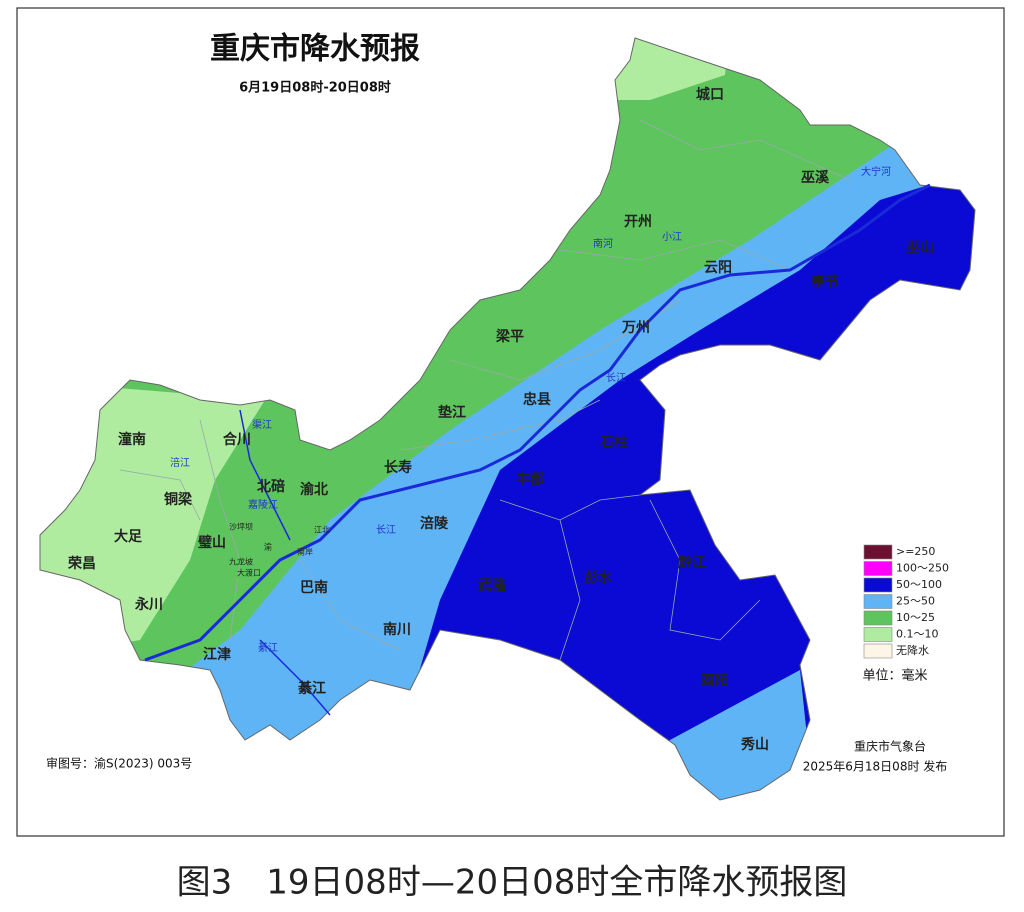 The image size is (1024, 912). What do you see at coordinates (875, 766) in the screenshot?
I see `publish-time: 2025年6月18日08时 发布` at bounding box center [875, 766].